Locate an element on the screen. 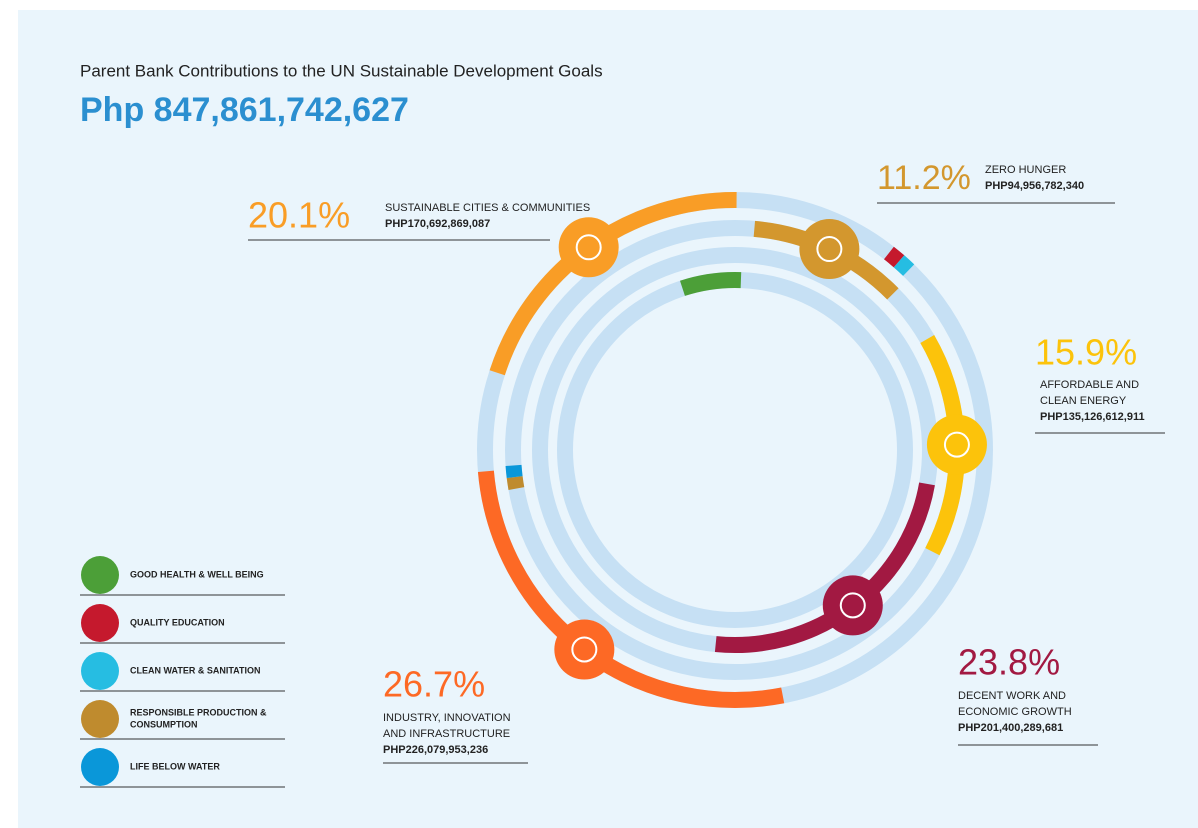 The image size is (1198, 828). goal-name: ZERO HUNGER is located at coordinates (1025, 170).